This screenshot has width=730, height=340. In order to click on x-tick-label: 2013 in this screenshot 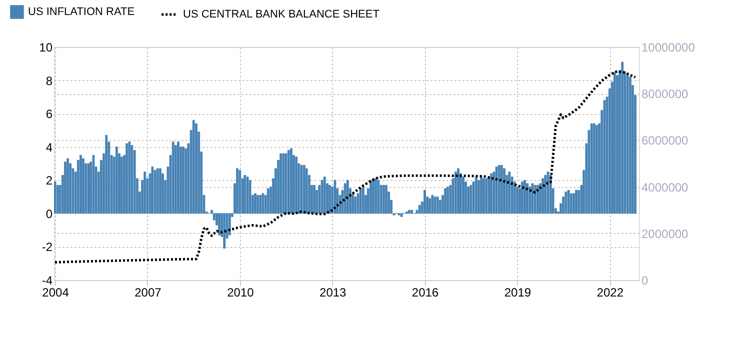, I will do `click(333, 293)`.